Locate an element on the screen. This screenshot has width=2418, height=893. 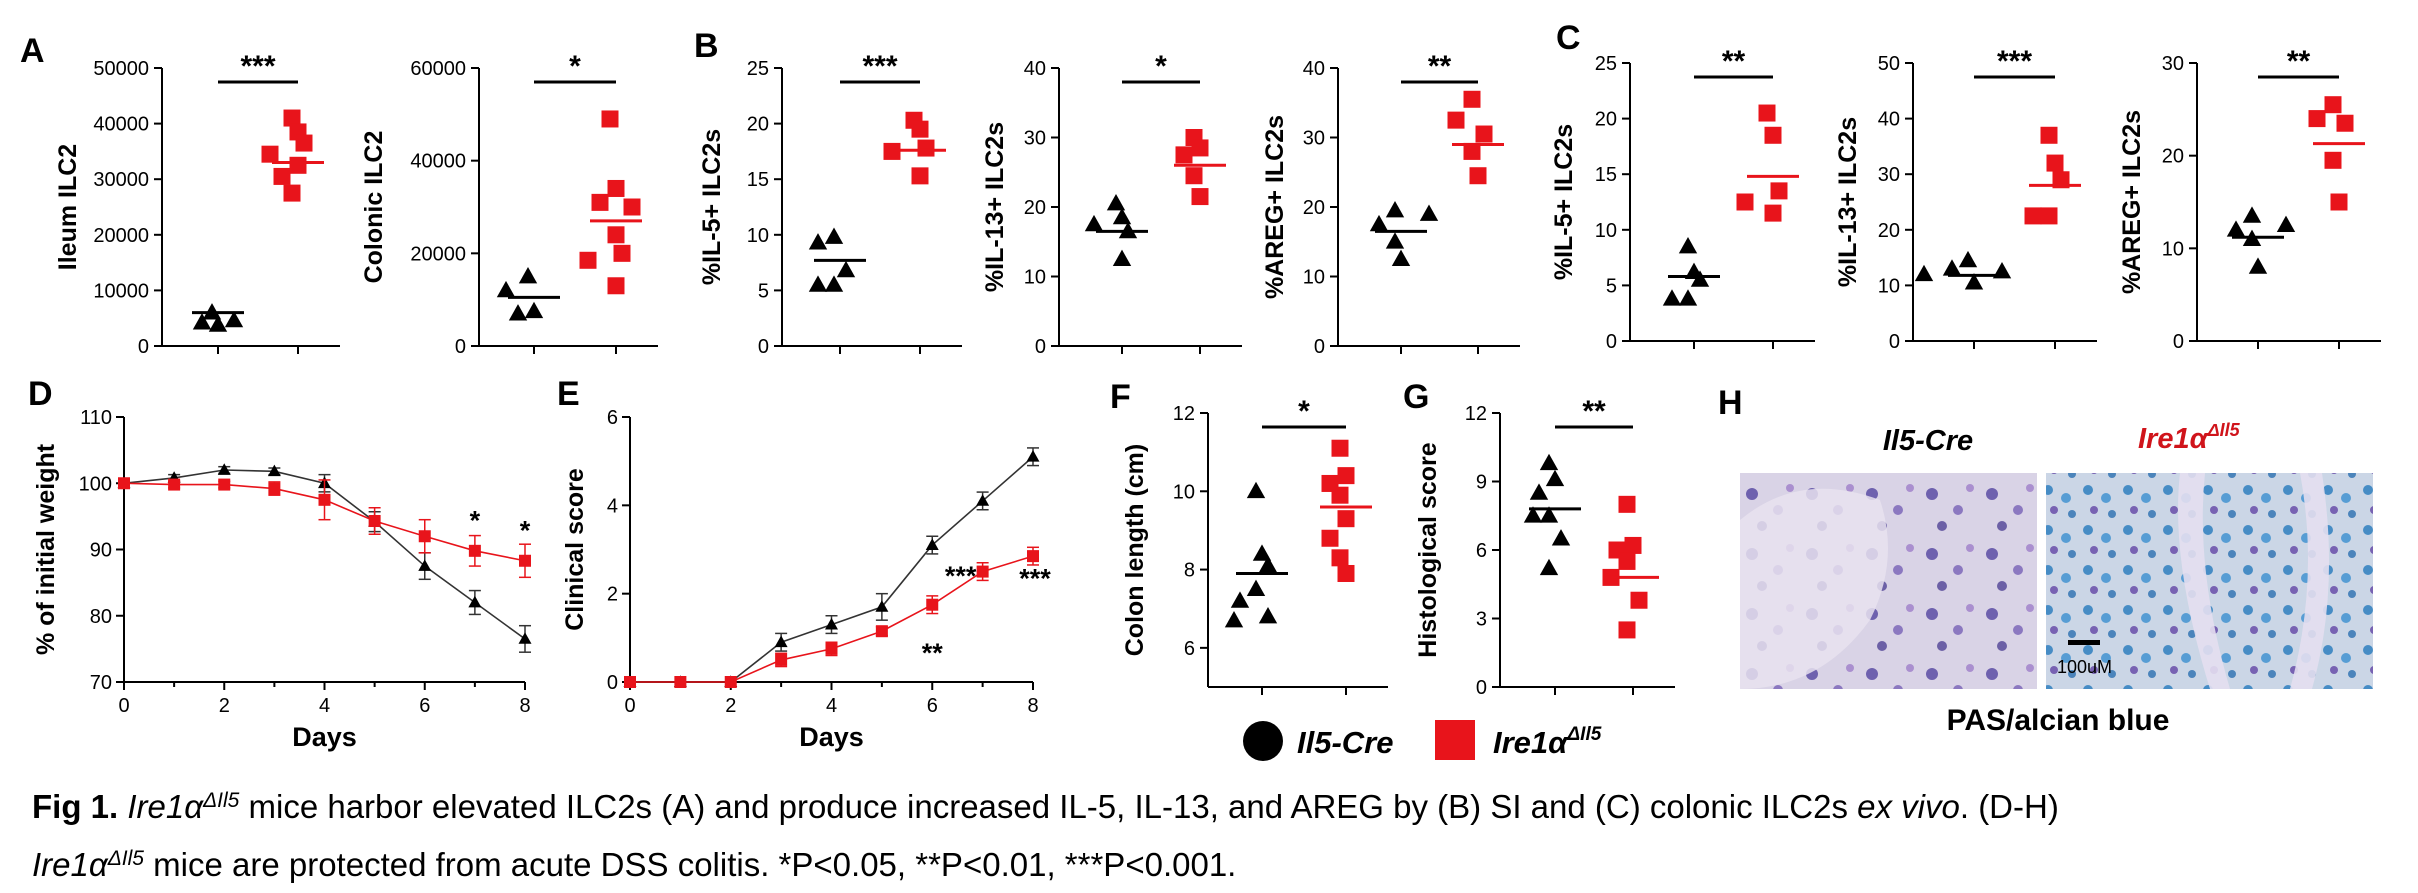
chart-G: 0 3 6 9 12 G Histological score ** is located at coordinates (1539, 538).